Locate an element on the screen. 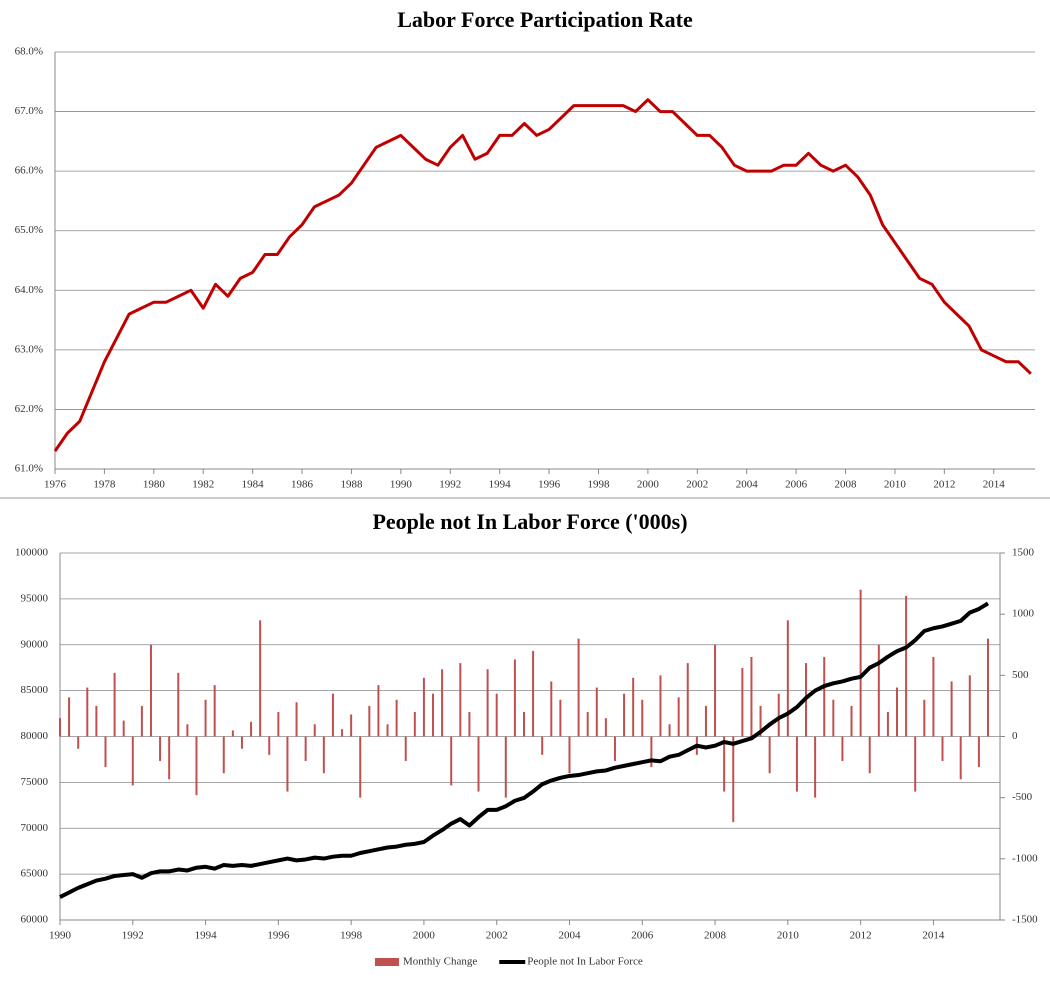  x-tick-label: 2010 is located at coordinates (788, 936).